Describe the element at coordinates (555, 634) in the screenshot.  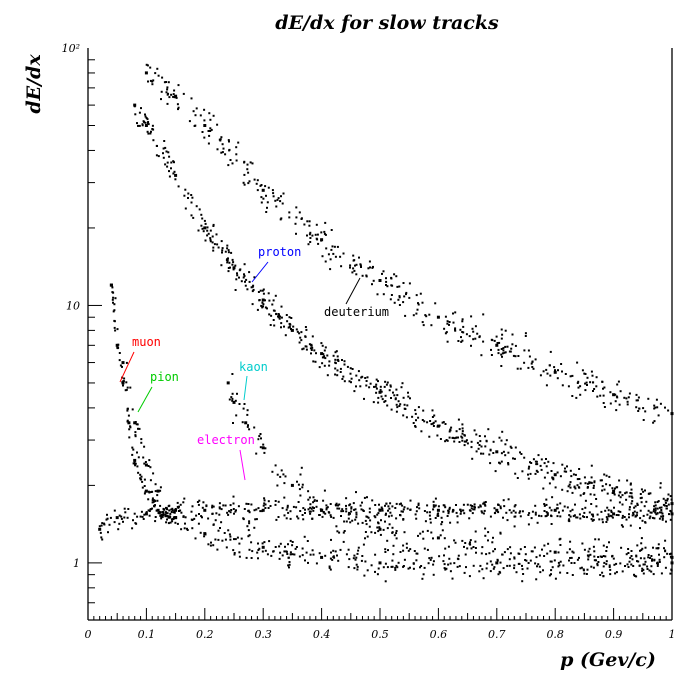
I see `x-tick-label: 0.8` at that location.